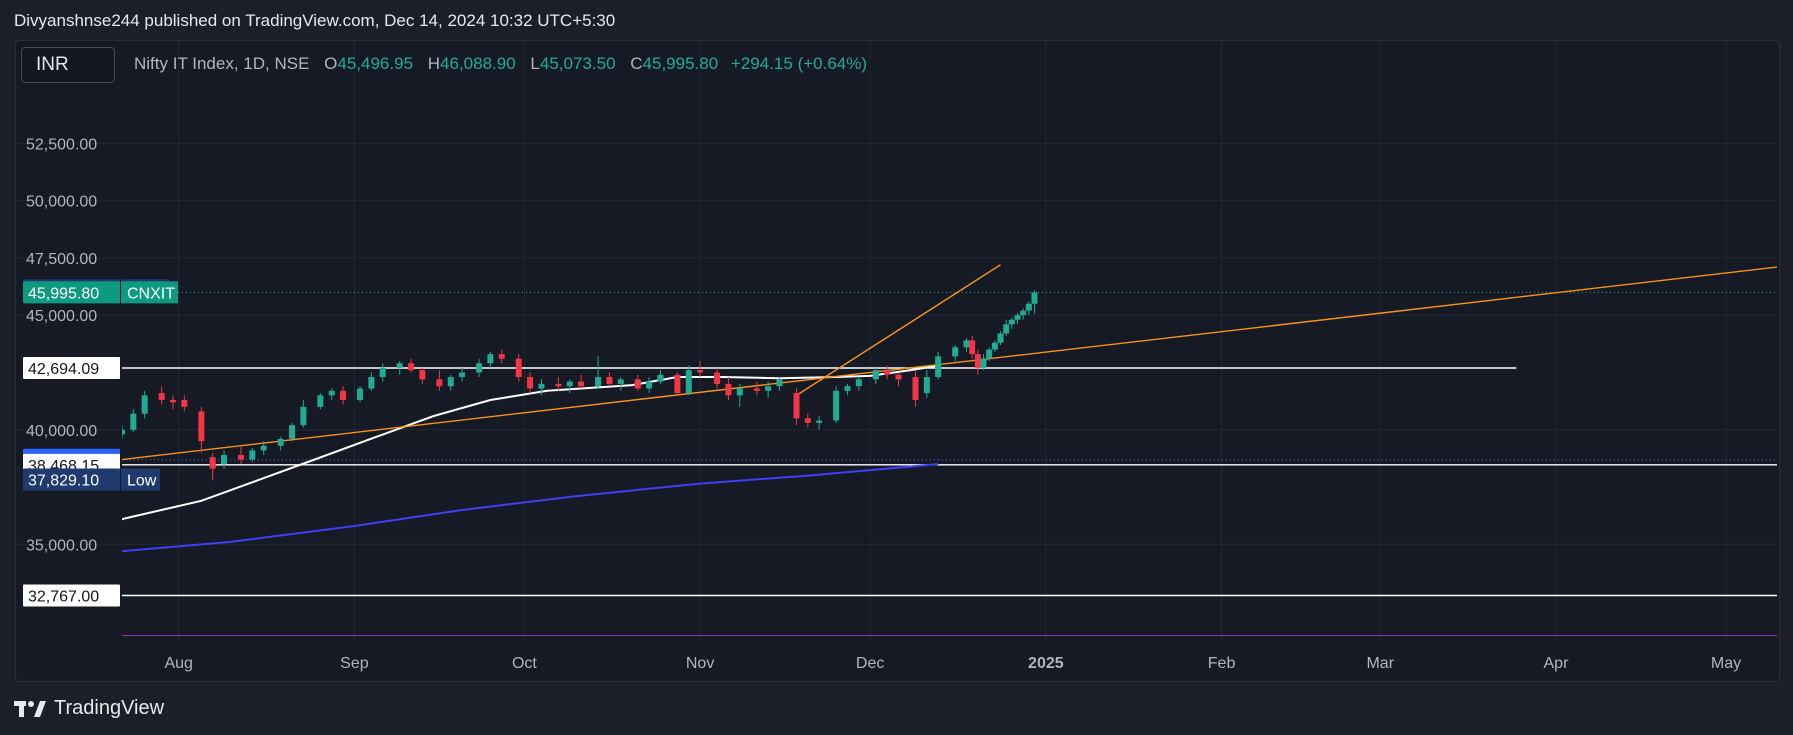 The image size is (1793, 735). What do you see at coordinates (63, 369) in the screenshot?
I see `price-badge-label: 42,694.09` at bounding box center [63, 369].